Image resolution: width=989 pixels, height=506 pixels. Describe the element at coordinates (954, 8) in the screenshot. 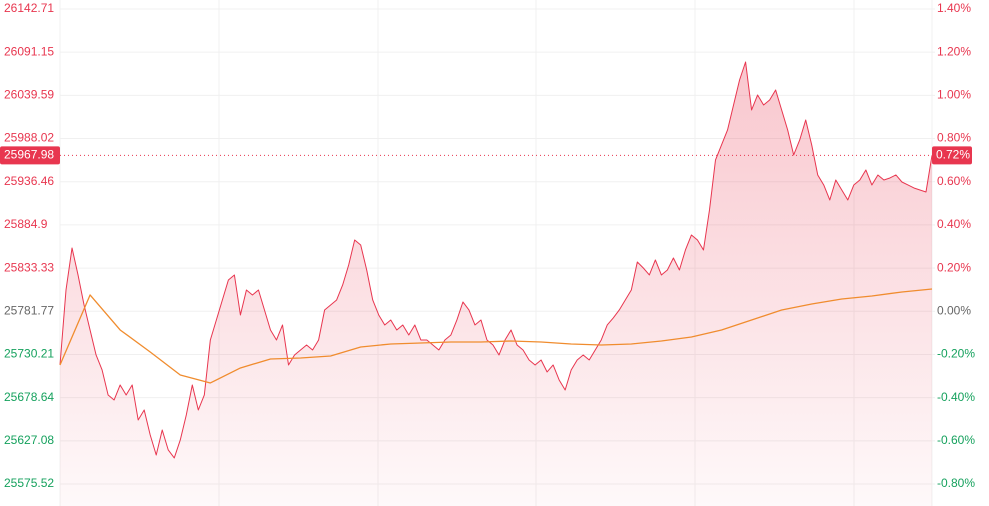

I see `y2-tick-label: 1.40%` at that location.